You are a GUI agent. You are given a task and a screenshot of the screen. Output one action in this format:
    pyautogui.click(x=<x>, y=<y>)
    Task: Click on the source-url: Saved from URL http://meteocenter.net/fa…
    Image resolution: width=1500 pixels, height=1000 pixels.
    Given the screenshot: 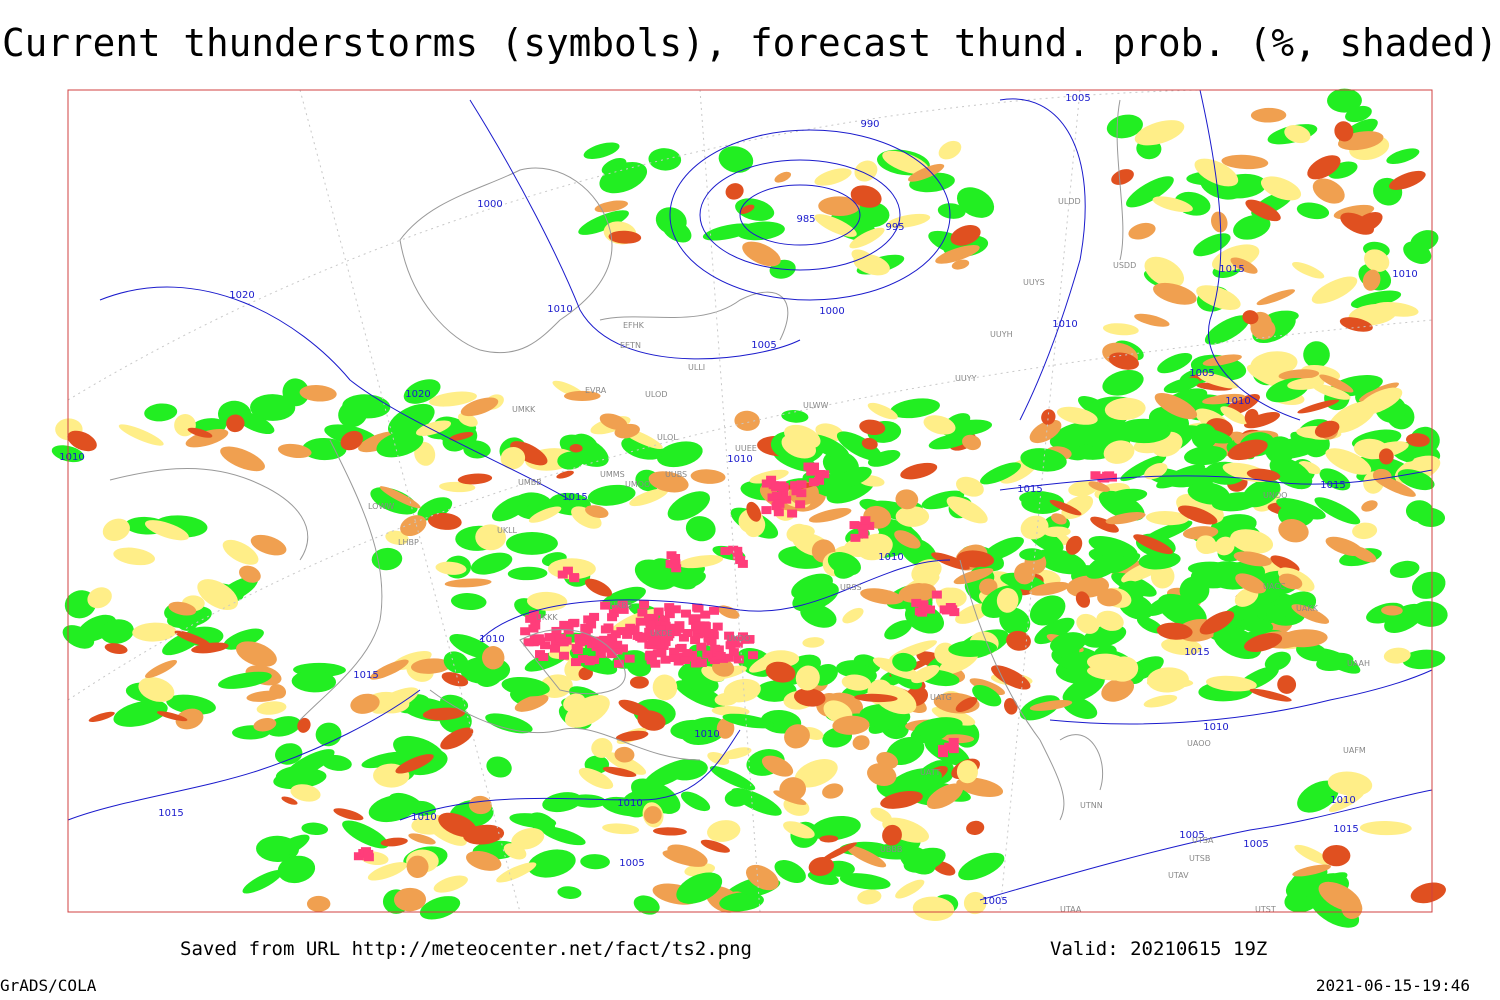 What is the action you would take?
    pyautogui.click(x=466, y=949)
    